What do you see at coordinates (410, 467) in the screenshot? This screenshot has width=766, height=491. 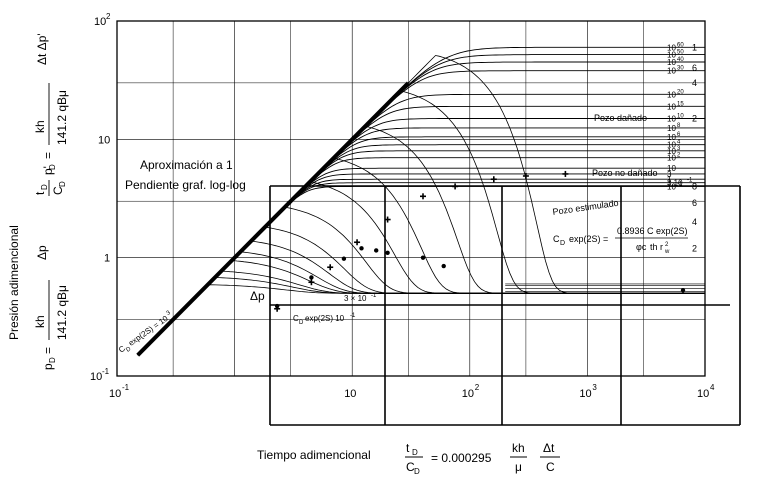 I see `x-label-c: C` at bounding box center [410, 467].